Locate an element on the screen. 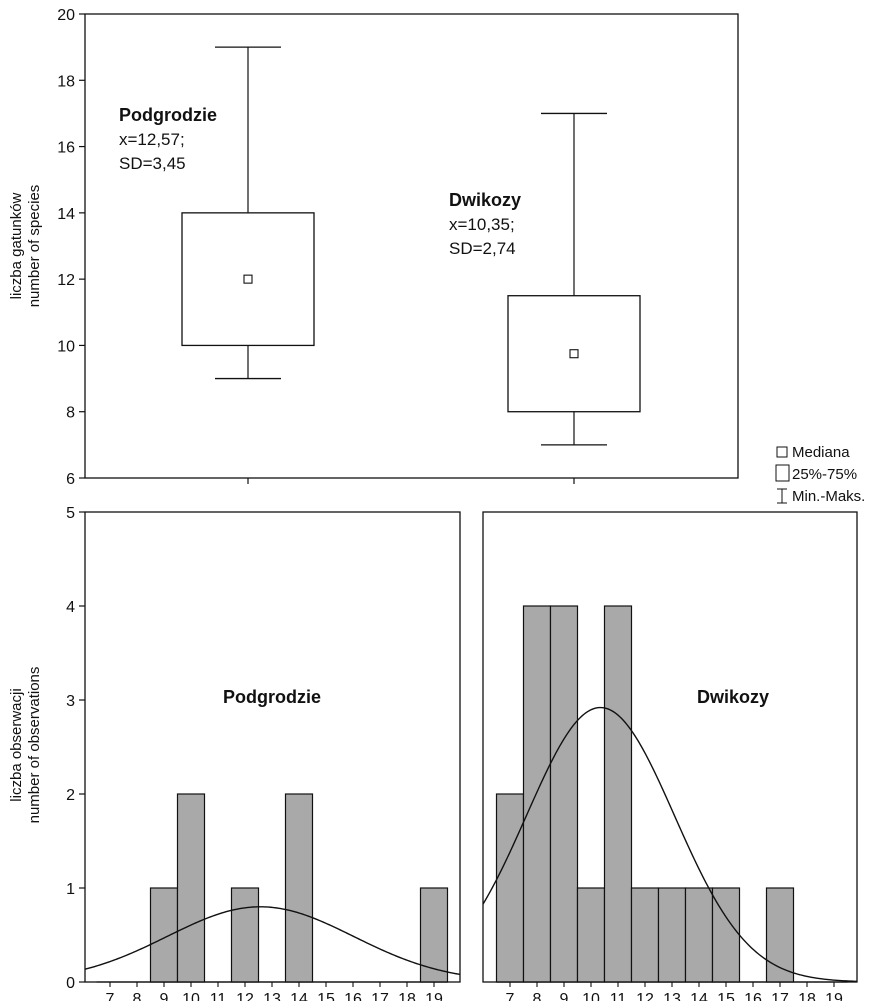  y-tick-label: 12 is located at coordinates (66, 280).